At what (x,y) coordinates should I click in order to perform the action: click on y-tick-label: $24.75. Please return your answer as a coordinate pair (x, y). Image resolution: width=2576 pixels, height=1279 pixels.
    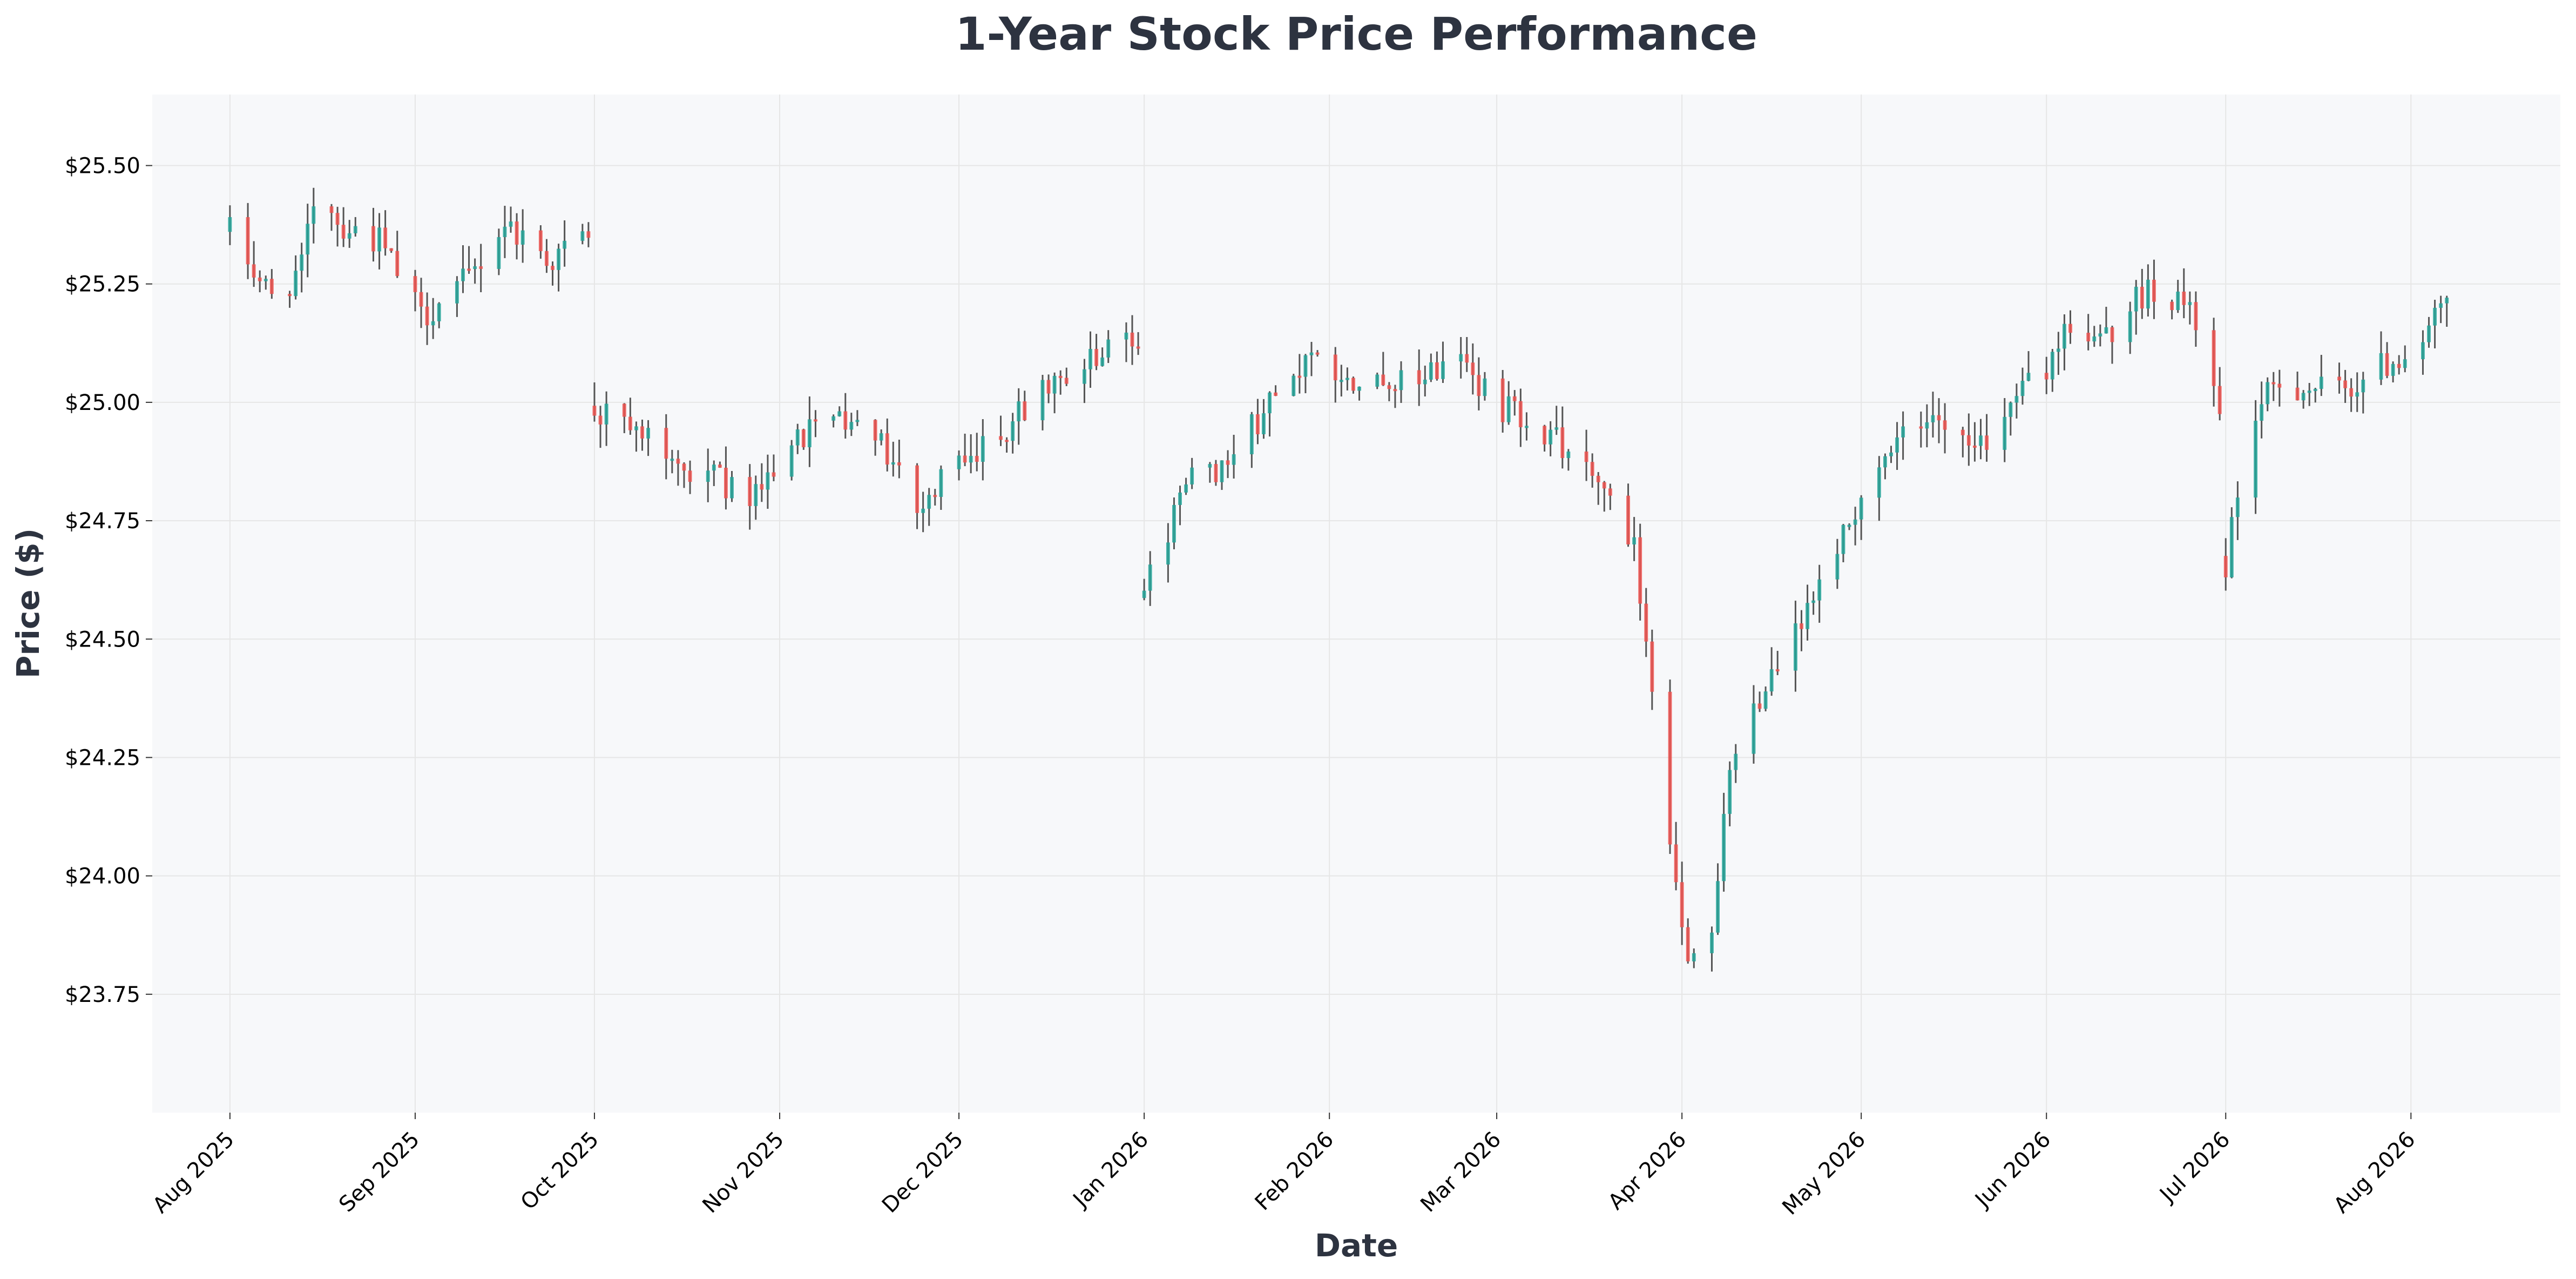
    Looking at the image, I should click on (102, 521).